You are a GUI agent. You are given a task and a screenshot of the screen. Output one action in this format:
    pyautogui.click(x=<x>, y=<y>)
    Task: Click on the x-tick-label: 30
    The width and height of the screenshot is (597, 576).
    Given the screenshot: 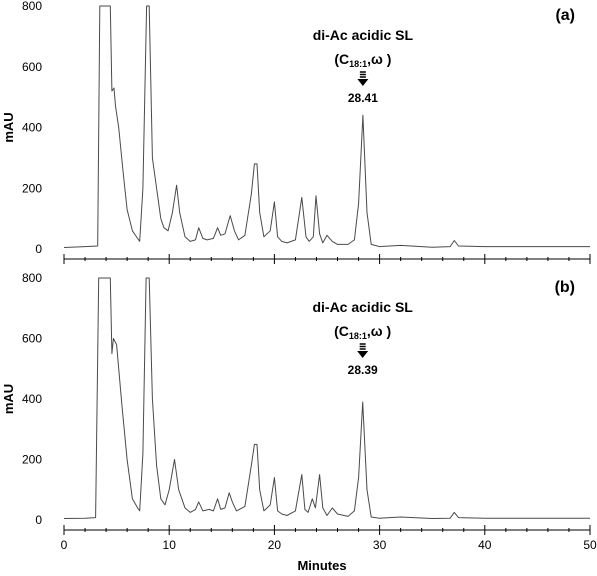 What is the action you would take?
    pyautogui.click(x=380, y=545)
    